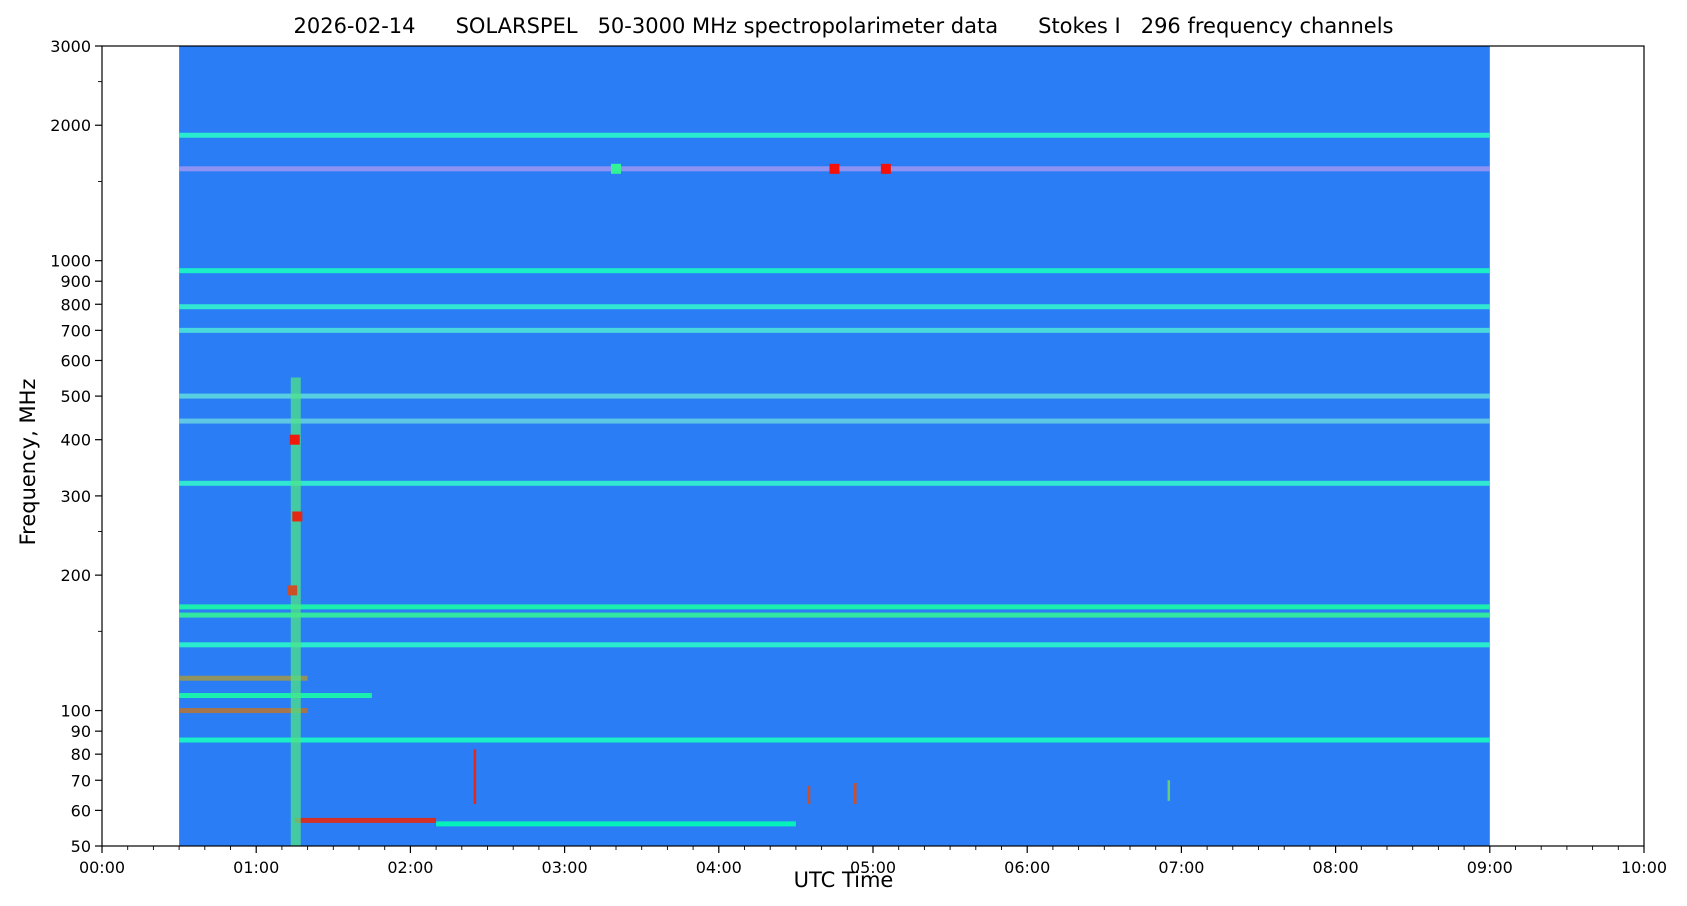  What do you see at coordinates (834, 271) in the screenshot?
I see `band-950mhz` at bounding box center [834, 271].